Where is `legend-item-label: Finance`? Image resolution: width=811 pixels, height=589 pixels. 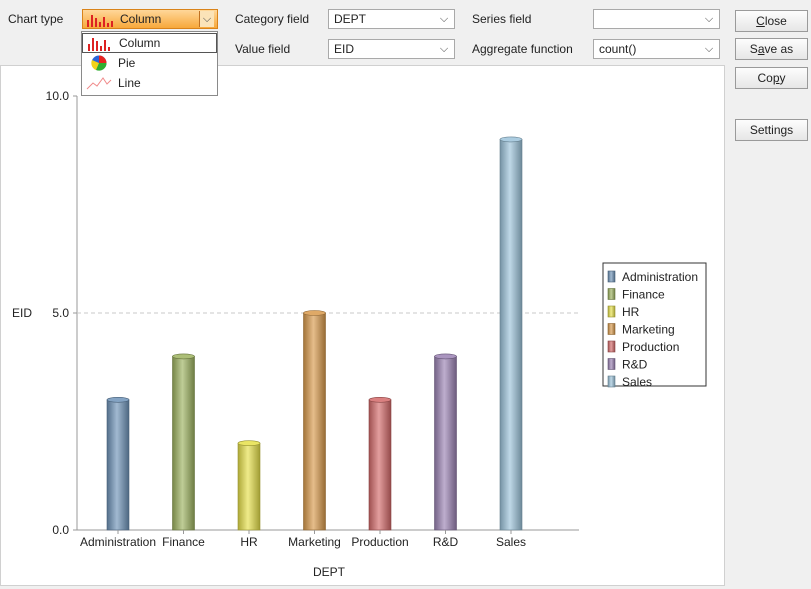
legend-item-label: Finance is located at coordinates (643, 295).